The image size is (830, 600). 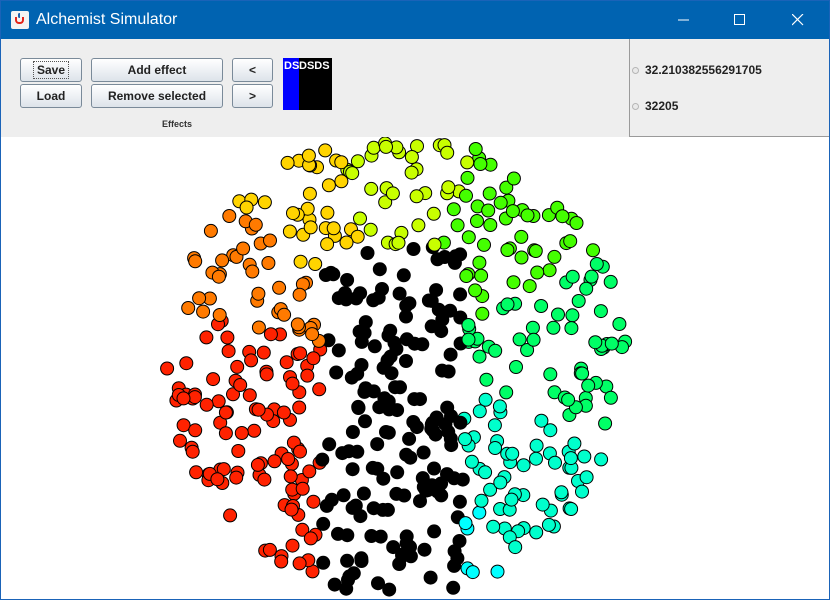 What do you see at coordinates (107, 19) in the screenshot?
I see `window-title: Alchemist Simulator` at bounding box center [107, 19].